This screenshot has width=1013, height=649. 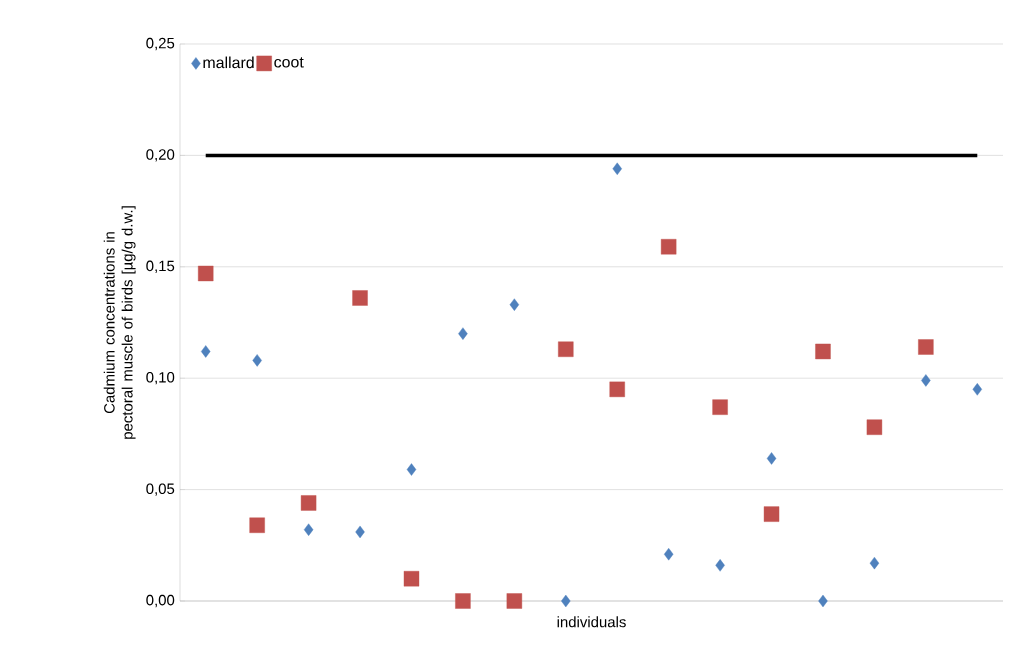 What do you see at coordinates (591, 622) in the screenshot?
I see `x-axis-title: individuals` at bounding box center [591, 622].